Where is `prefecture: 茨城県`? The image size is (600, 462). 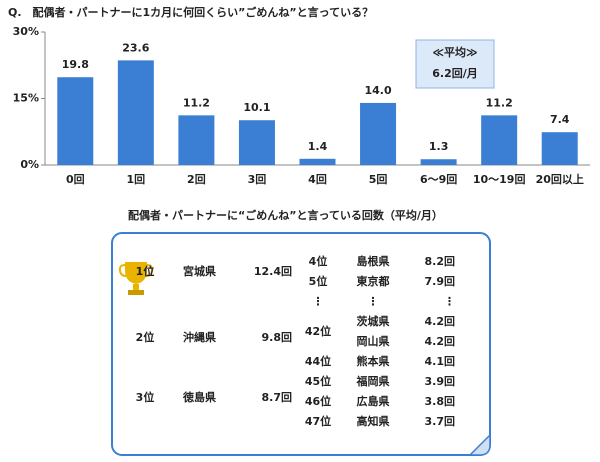 prefecture: 茨城県 is located at coordinates (373, 321).